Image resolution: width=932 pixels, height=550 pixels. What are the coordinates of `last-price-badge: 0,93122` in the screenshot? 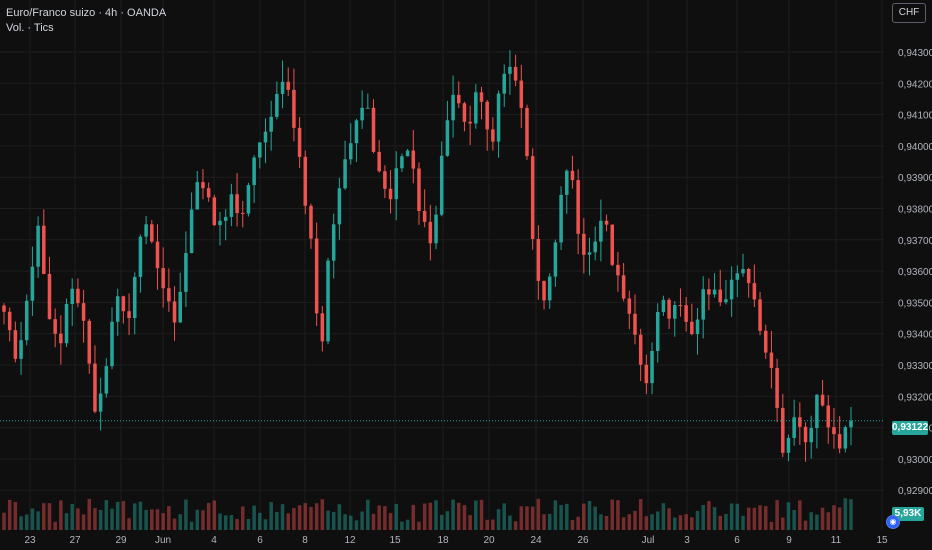 It's located at (910, 428).